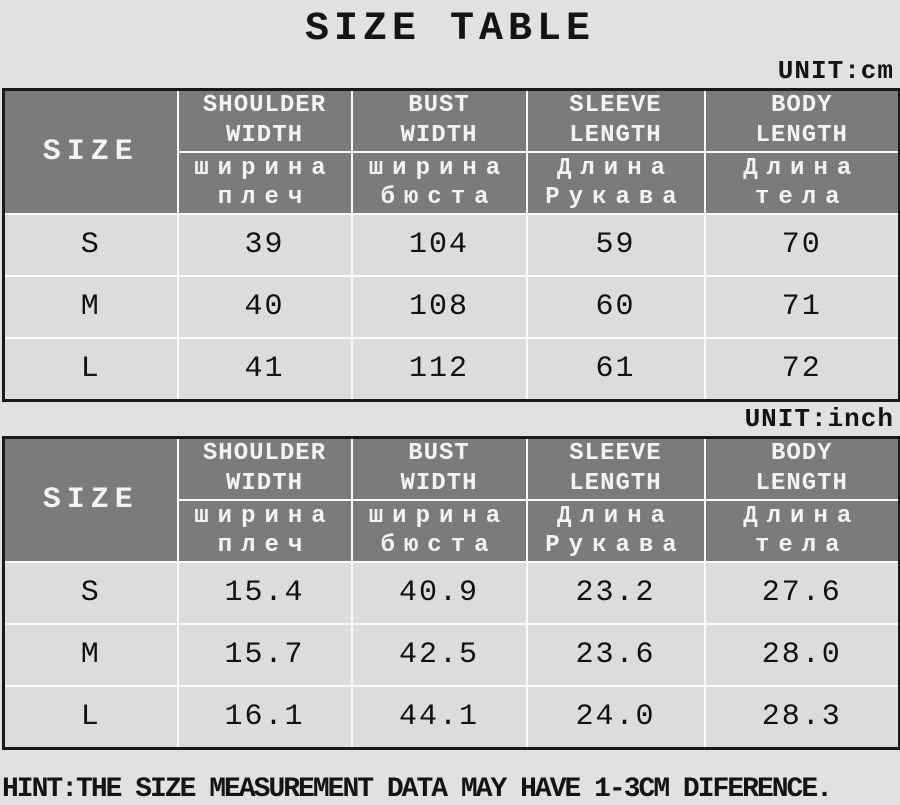 This screenshot has width=900, height=805. Describe the element at coordinates (801, 531) in the screenshot. I see `inch-body-length-header-ru: Длина тела` at that location.